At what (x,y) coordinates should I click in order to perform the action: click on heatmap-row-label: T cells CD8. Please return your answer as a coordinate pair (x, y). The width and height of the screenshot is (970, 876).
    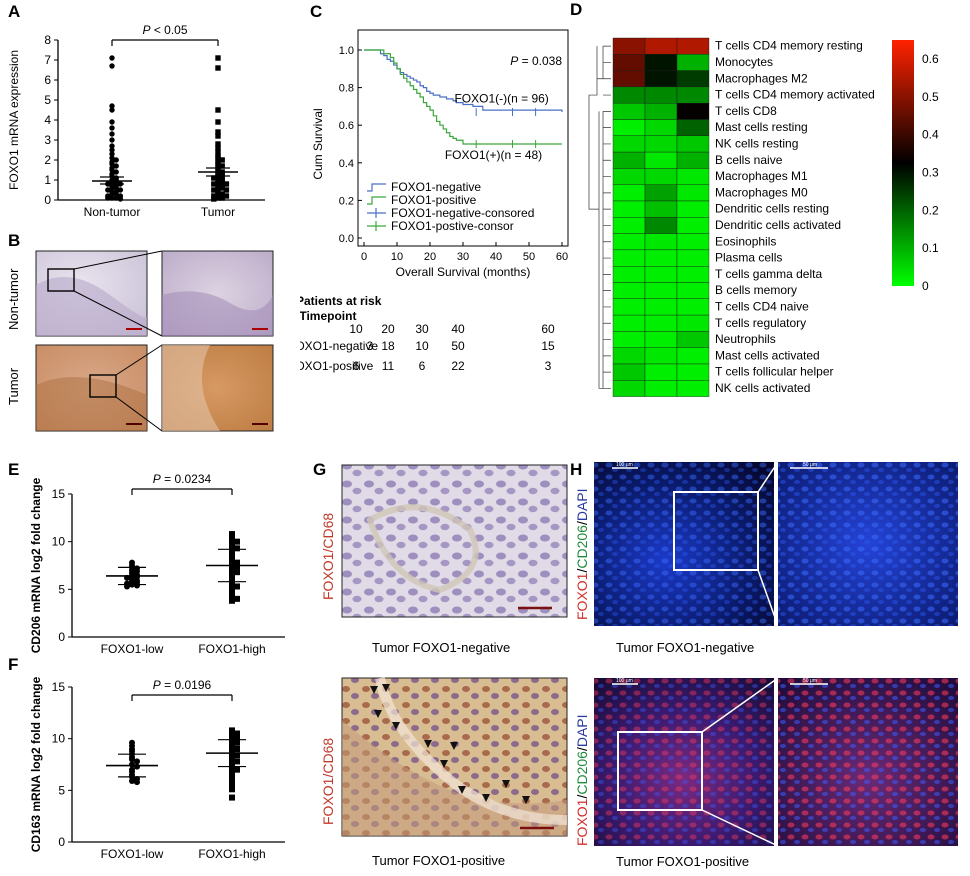
    Looking at the image, I should click on (746, 111).